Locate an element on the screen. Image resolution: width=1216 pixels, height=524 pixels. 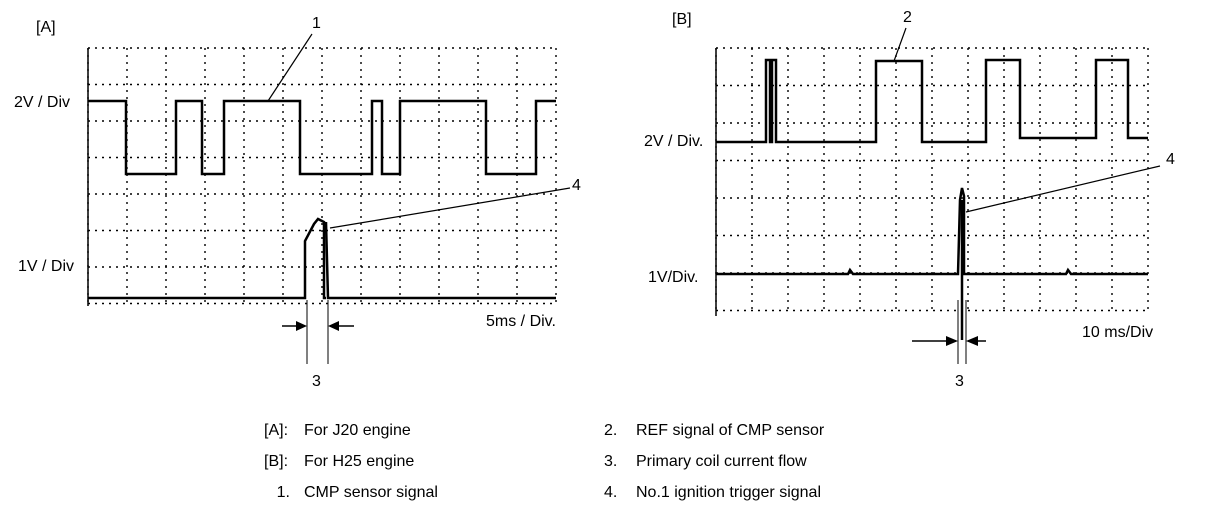
panel-a-tag: [A] is located at coordinates (46, 27).